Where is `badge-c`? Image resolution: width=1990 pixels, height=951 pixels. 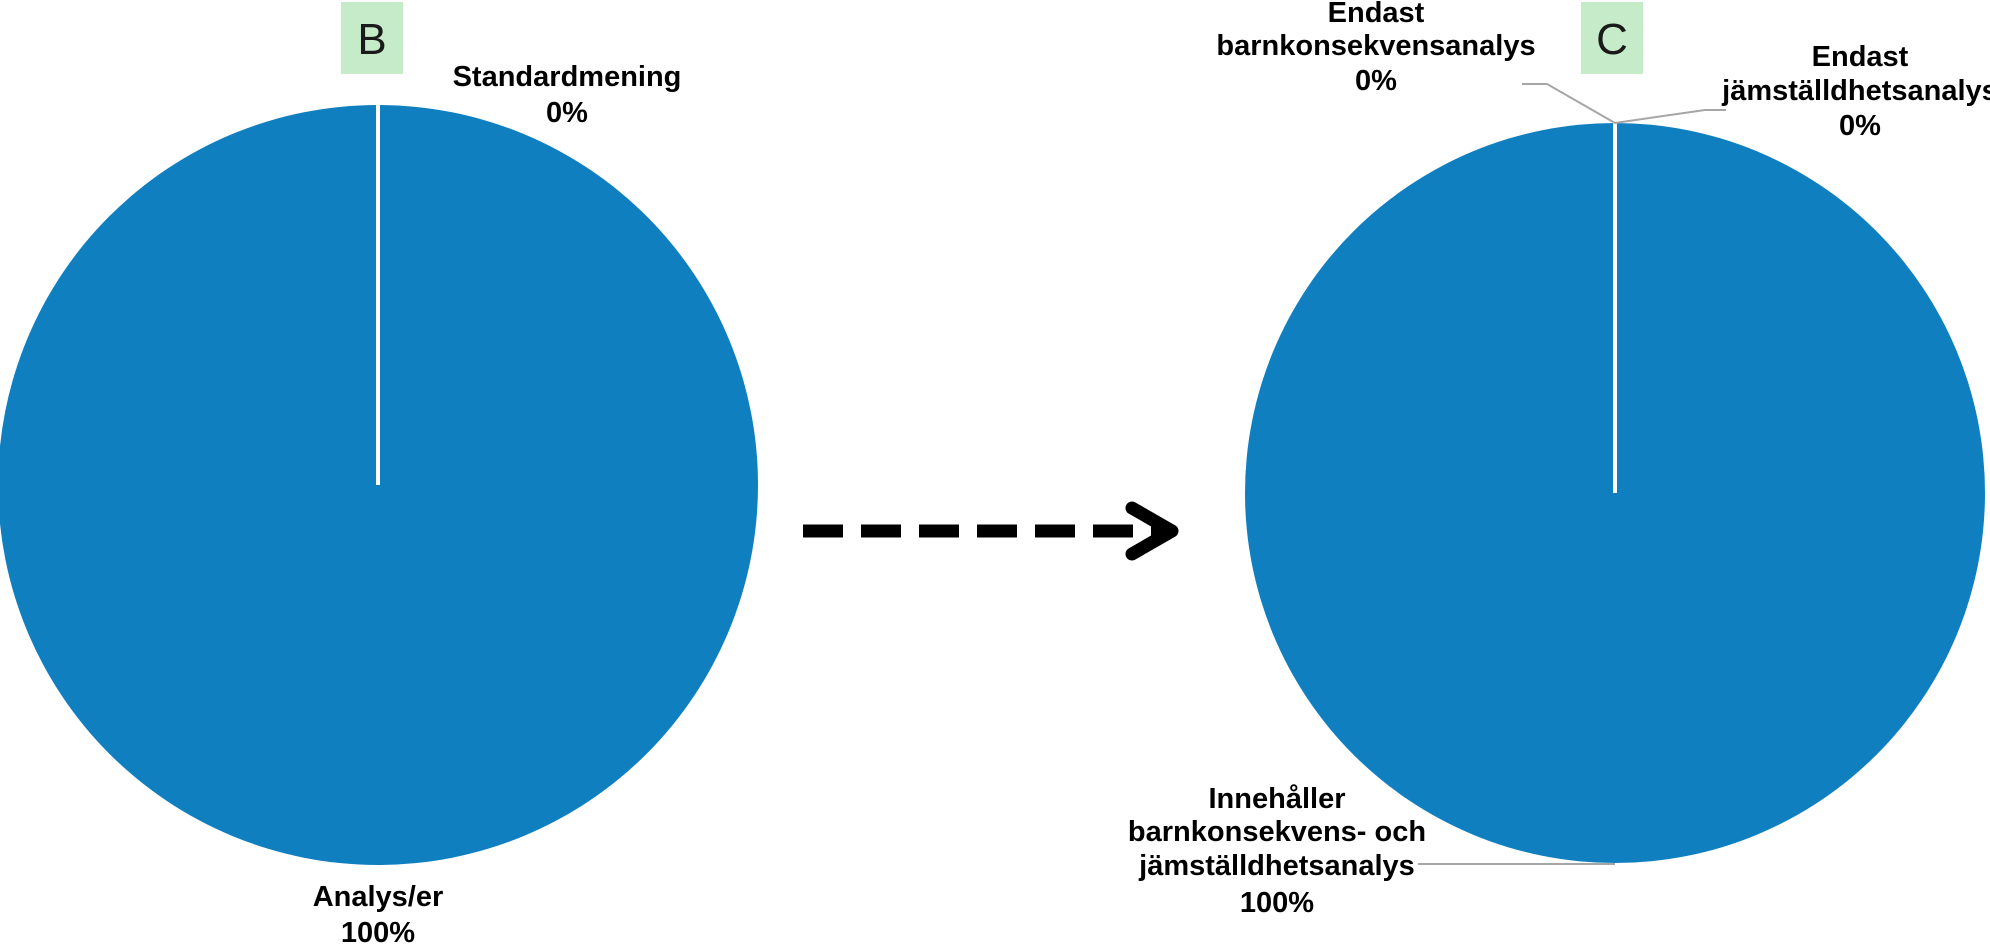 badge-c is located at coordinates (1612, 38).